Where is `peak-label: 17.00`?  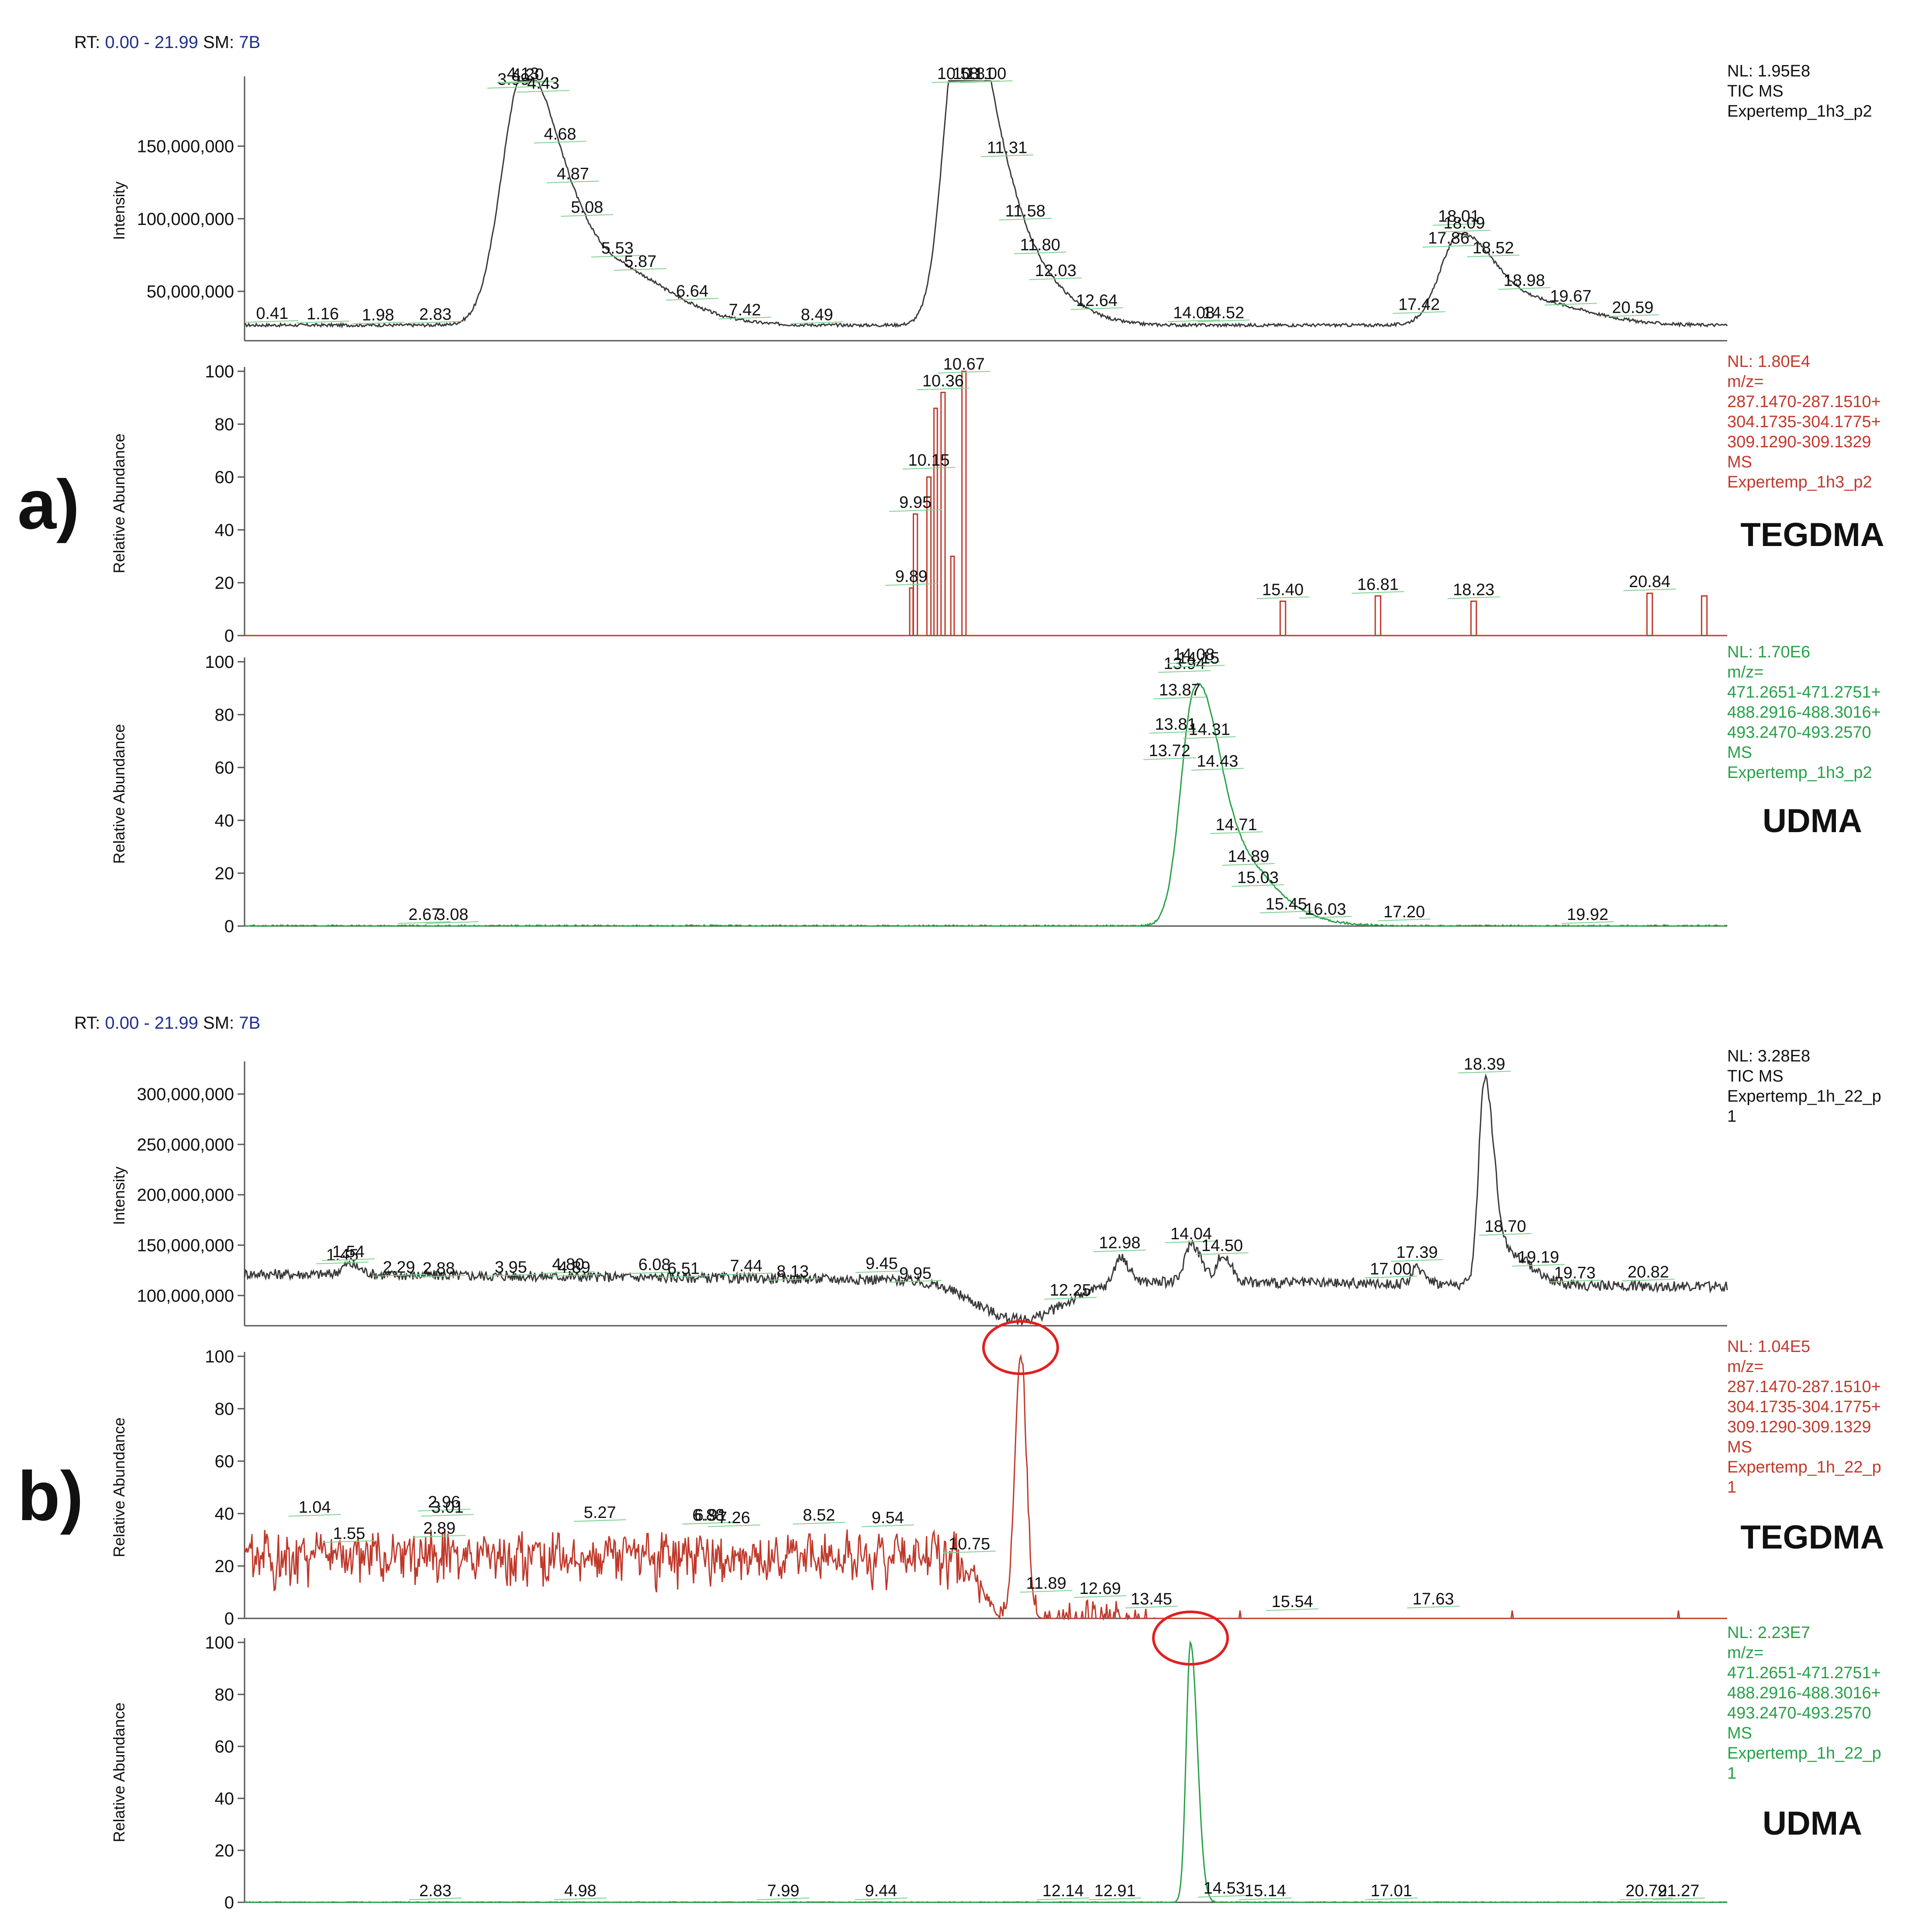
peak-label: 17.00 is located at coordinates (1390, 1269).